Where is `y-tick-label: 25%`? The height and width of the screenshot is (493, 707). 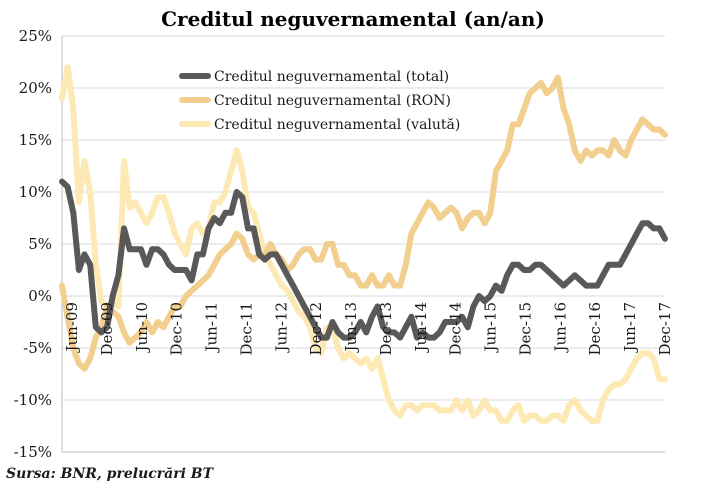 y-tick-label: 25% is located at coordinates (35, 36).